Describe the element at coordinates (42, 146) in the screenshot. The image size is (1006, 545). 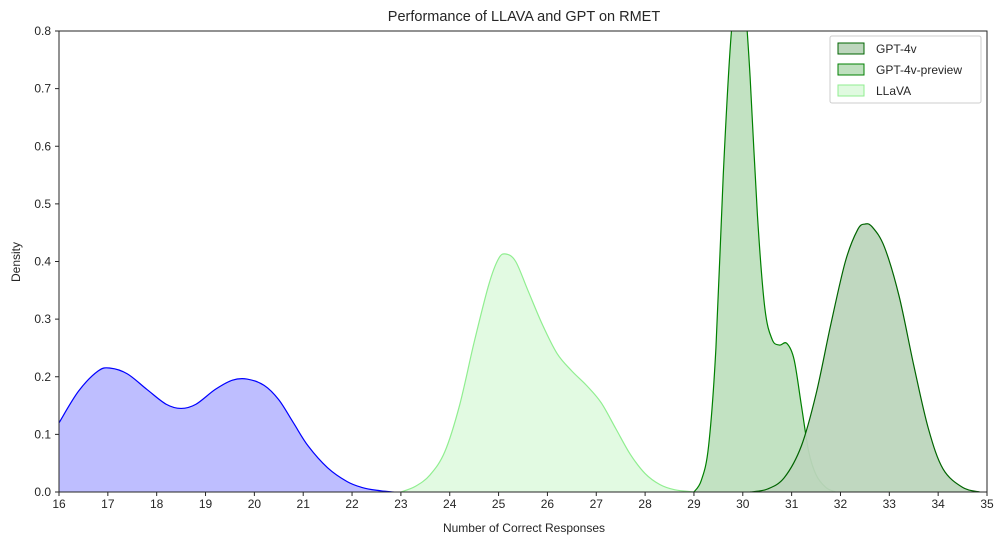
I see `y-tick-label: 0.6` at that location.